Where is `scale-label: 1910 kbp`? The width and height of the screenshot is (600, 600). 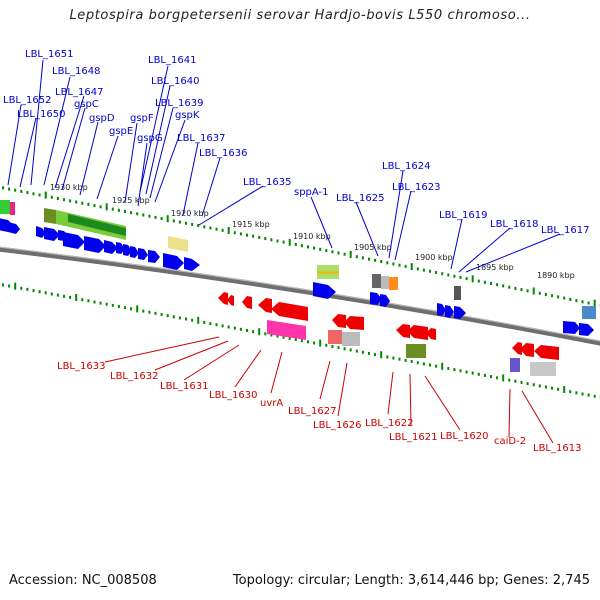 scale-label: 1910 kbp is located at coordinates (312, 236).